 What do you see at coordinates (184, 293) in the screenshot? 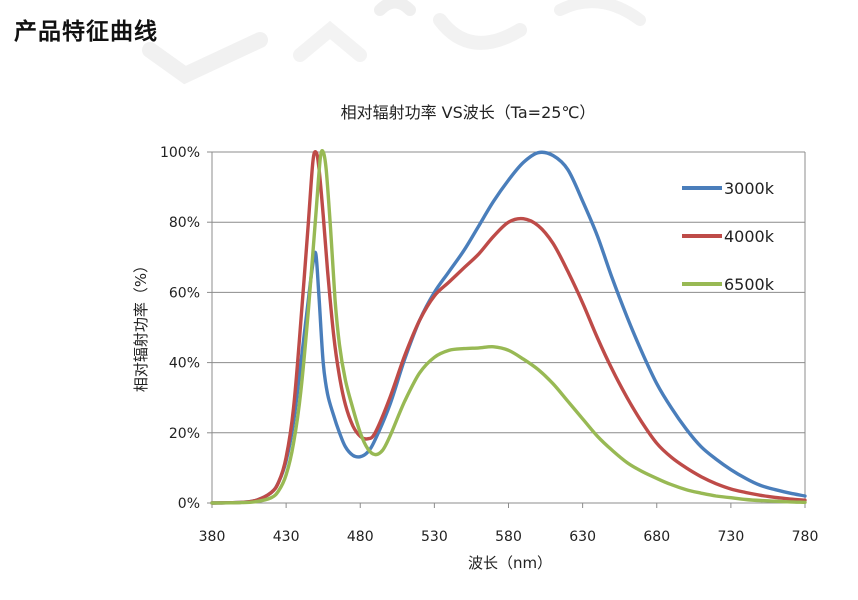
I see `y-tick-label: 60%` at bounding box center [184, 293].